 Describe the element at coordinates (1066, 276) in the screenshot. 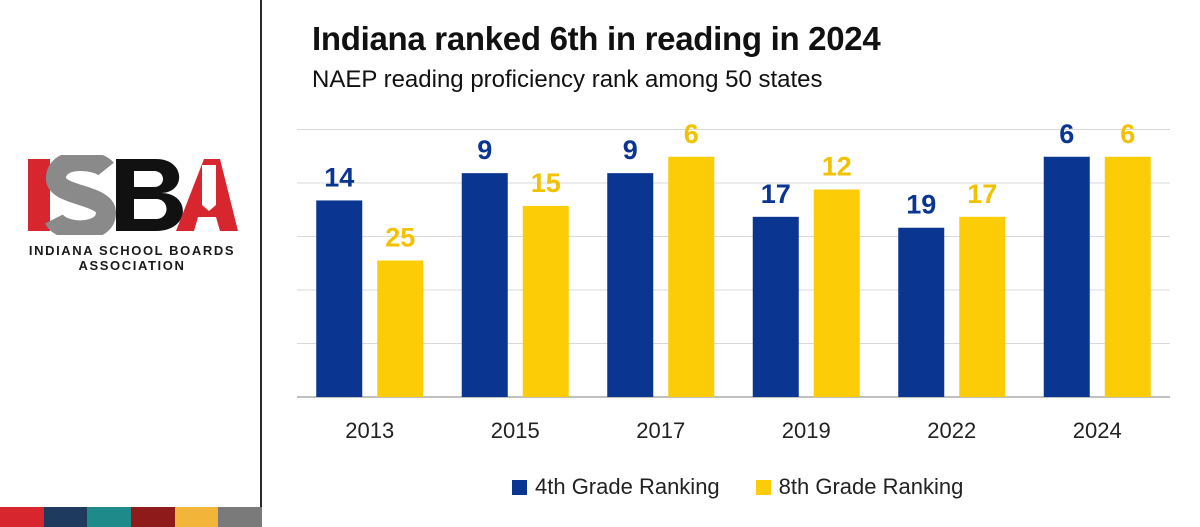

I see `bar-4th-2024` at that location.